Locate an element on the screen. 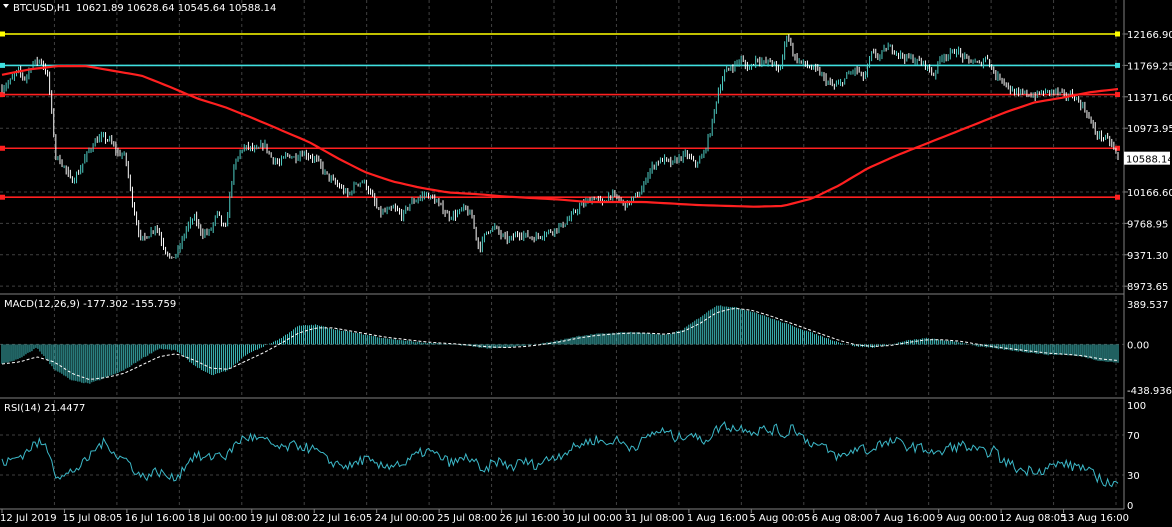  time-tick-label: 13 Aug 16:00 is located at coordinates (1095, 518).